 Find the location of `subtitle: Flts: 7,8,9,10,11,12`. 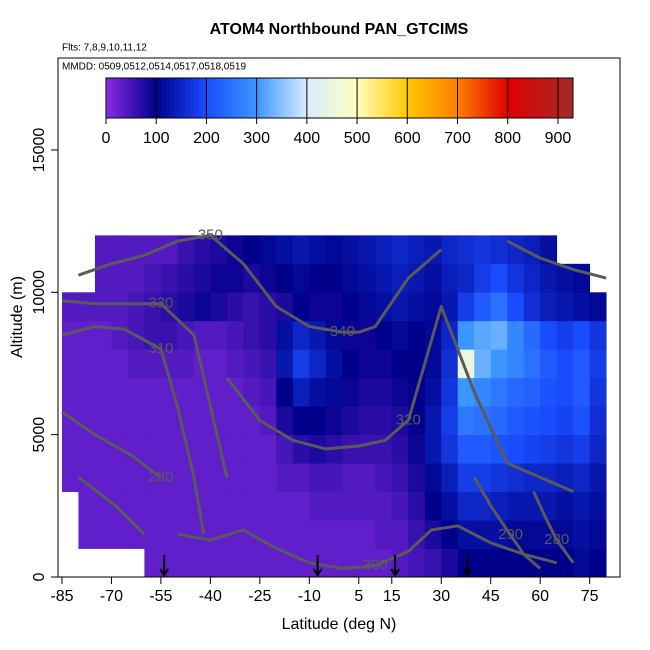

subtitle: Flts: 7,8,9,10,11,12 is located at coordinates (104, 48).